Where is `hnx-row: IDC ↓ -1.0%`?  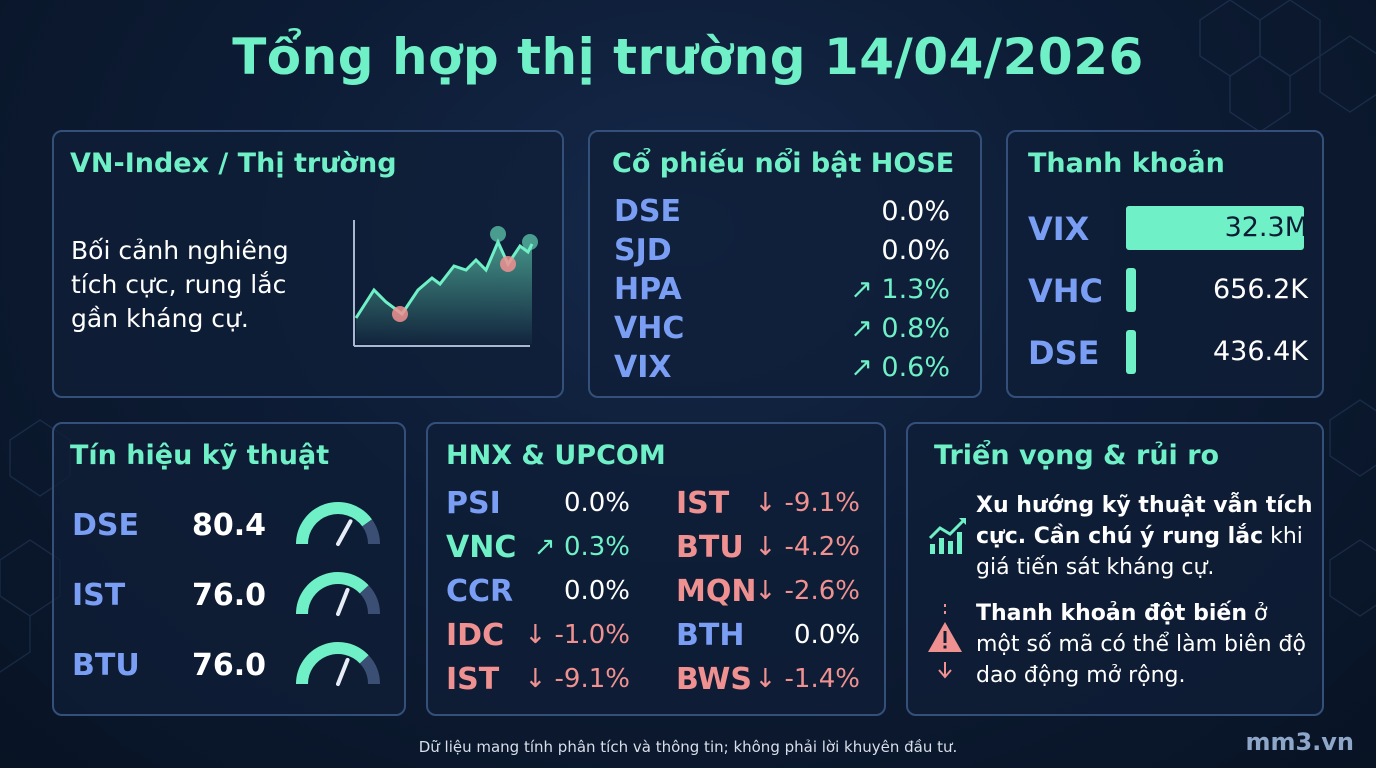 hnx-row: IDC ↓ -1.0% is located at coordinates (538, 638).